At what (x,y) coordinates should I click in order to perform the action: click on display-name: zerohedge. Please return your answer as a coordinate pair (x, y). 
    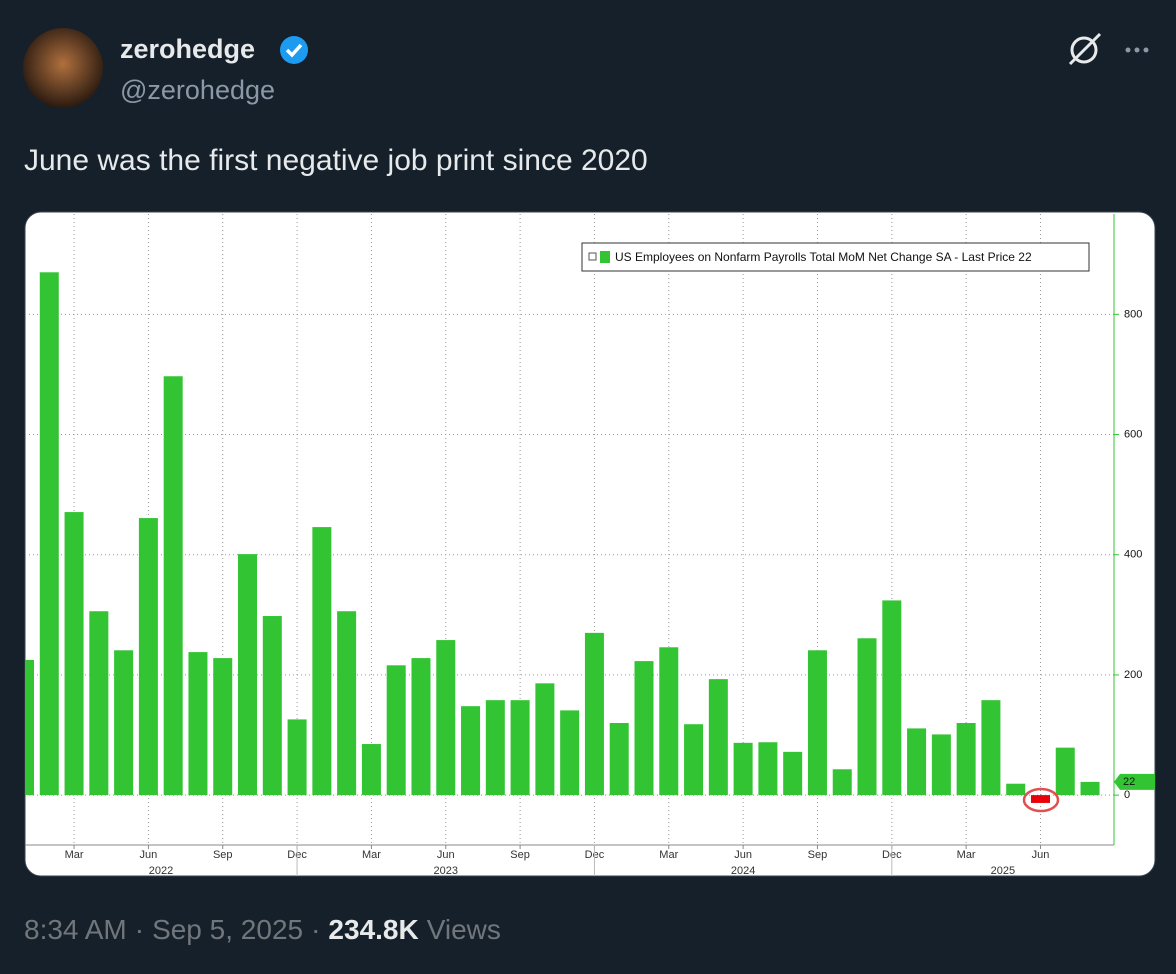
    Looking at the image, I should click on (187, 49).